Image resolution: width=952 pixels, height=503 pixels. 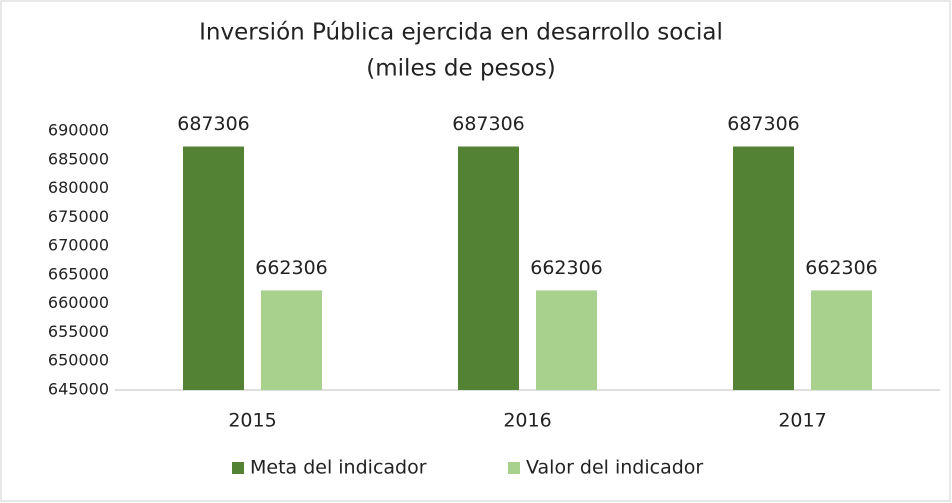 What do you see at coordinates (460, 69) in the screenshot?
I see `chart-subtitle: (miles de pesos)` at bounding box center [460, 69].